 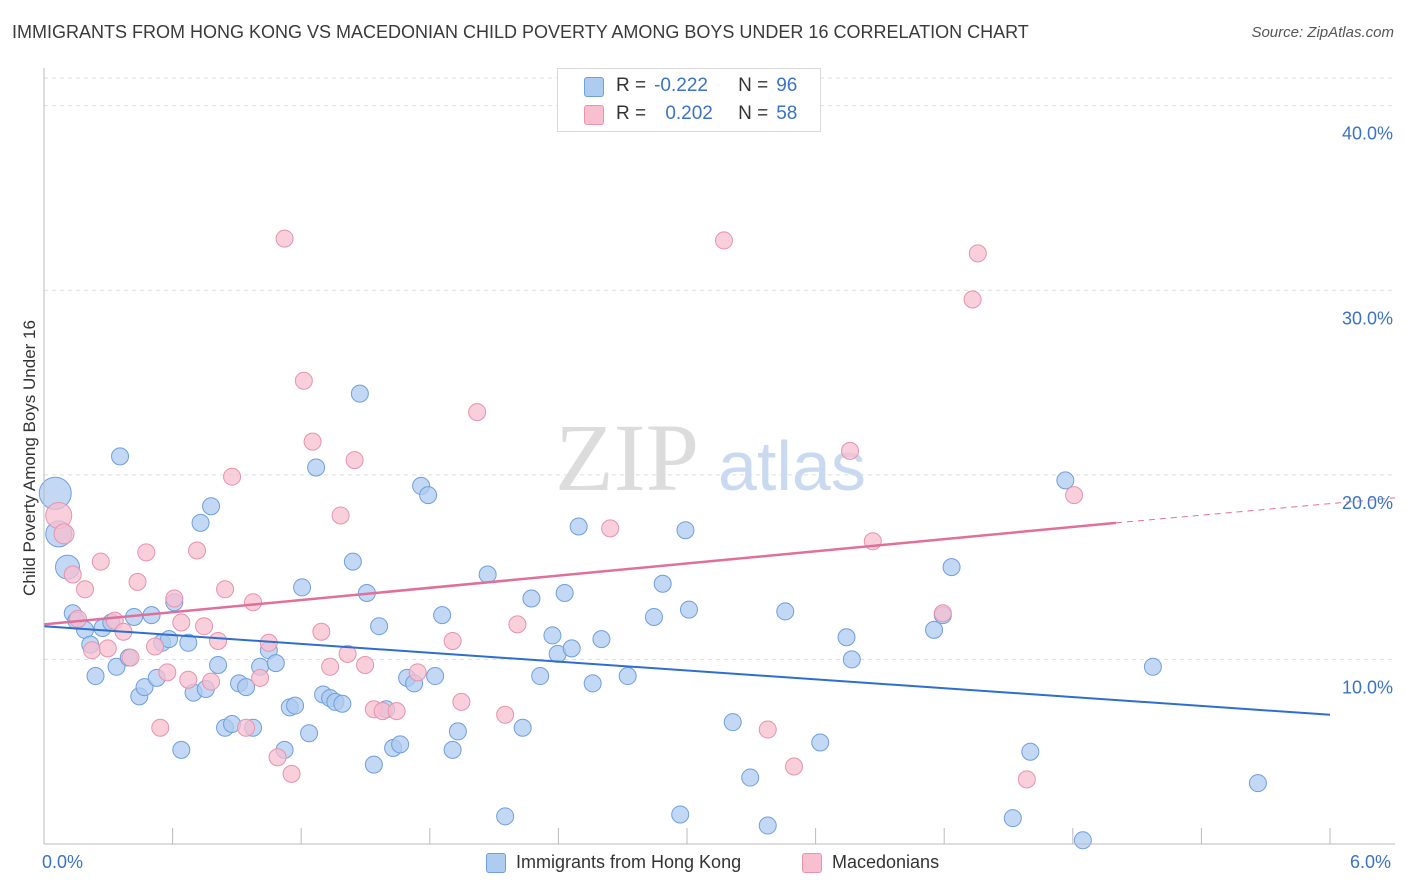 What do you see at coordinates (580, 573) in the screenshot?
I see `trend-line-macedonians` at bounding box center [580, 573].